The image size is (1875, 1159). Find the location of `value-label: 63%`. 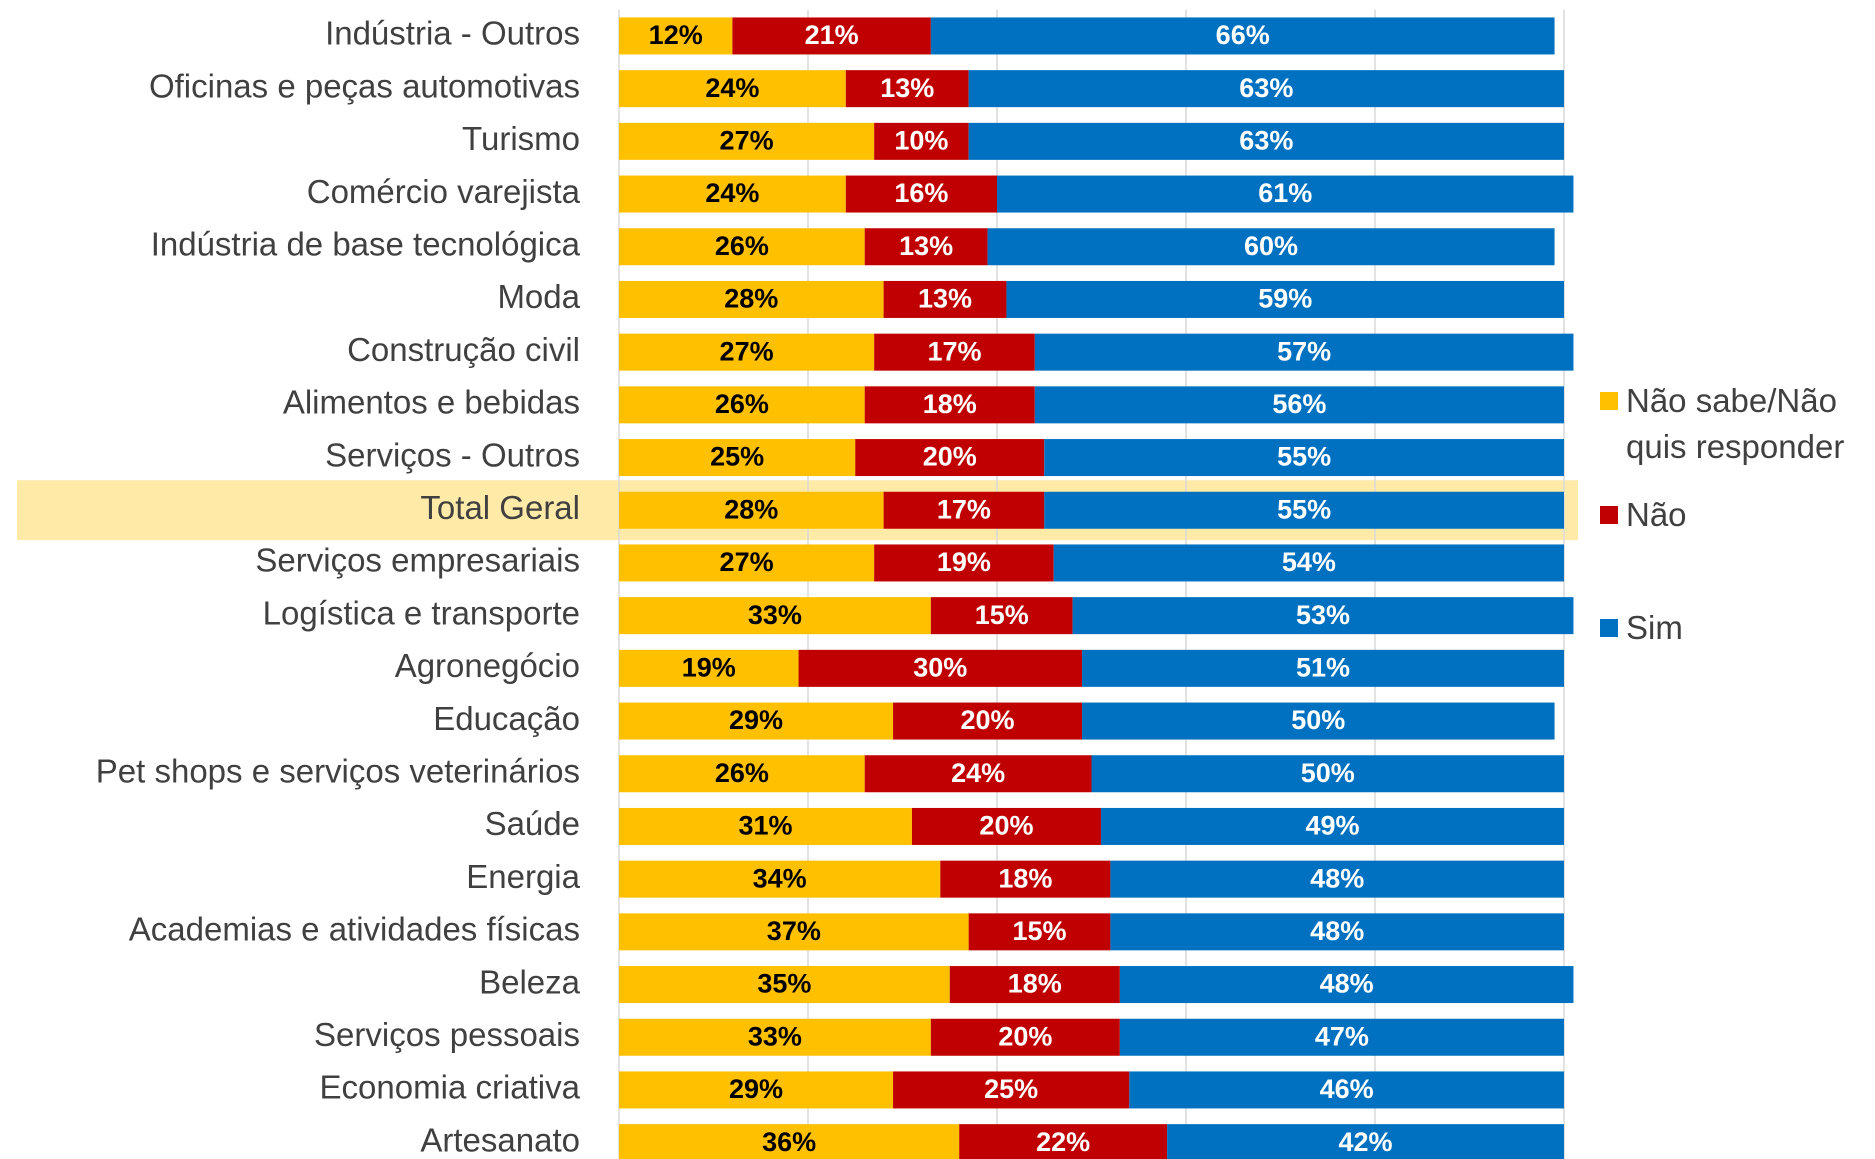

value-label: 63% is located at coordinates (1266, 88).